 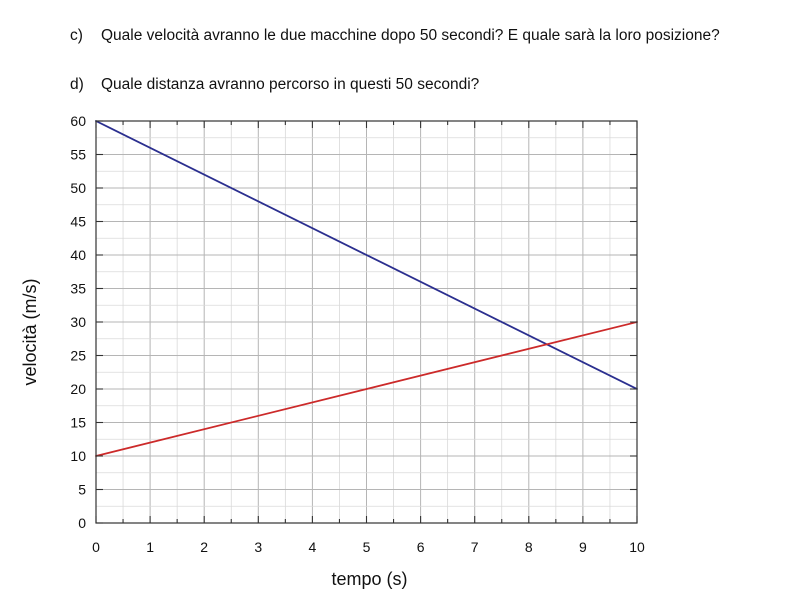 What do you see at coordinates (78, 255) in the screenshot?
I see `y-tick-label: 40` at bounding box center [78, 255].